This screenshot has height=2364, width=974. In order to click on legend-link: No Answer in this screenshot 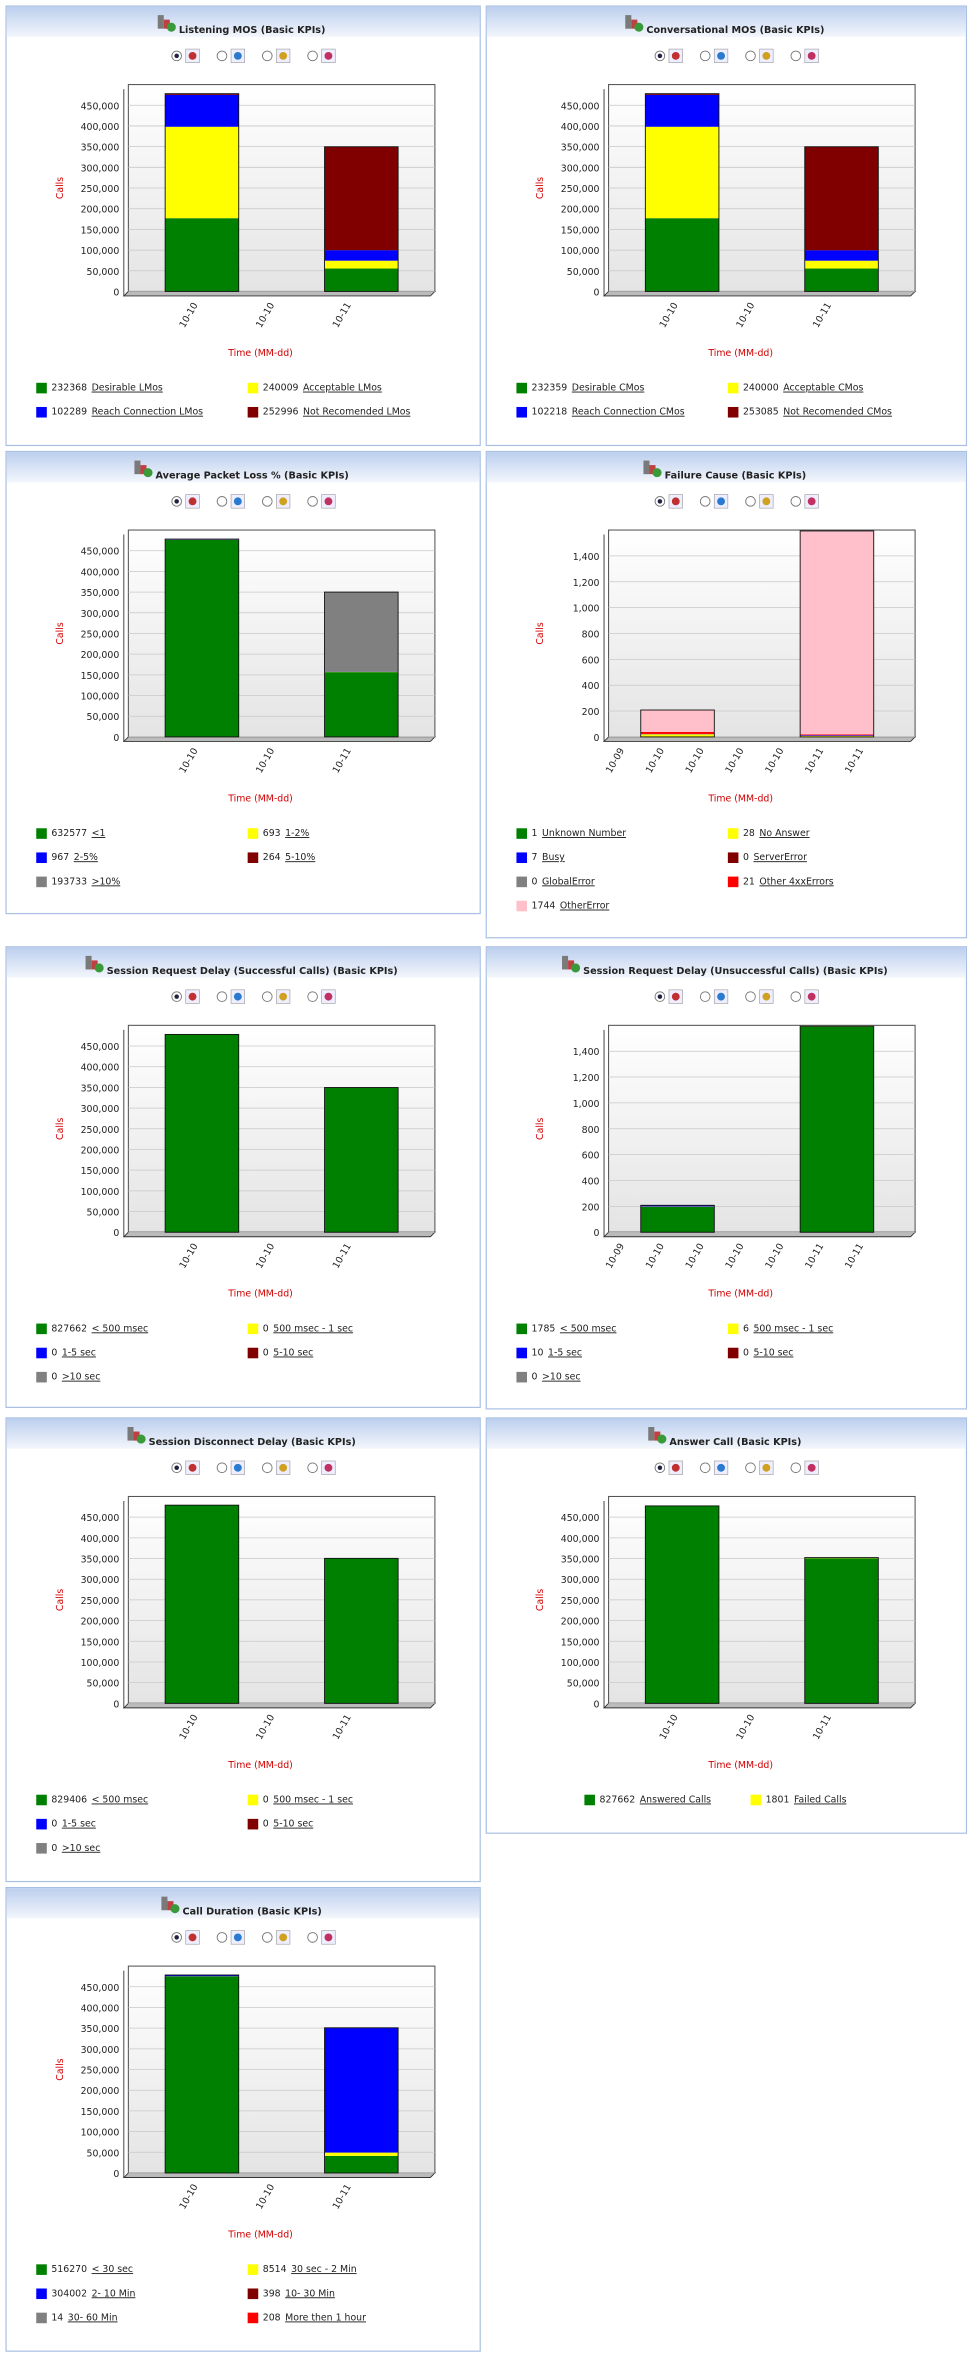, I will do `click(784, 833)`.